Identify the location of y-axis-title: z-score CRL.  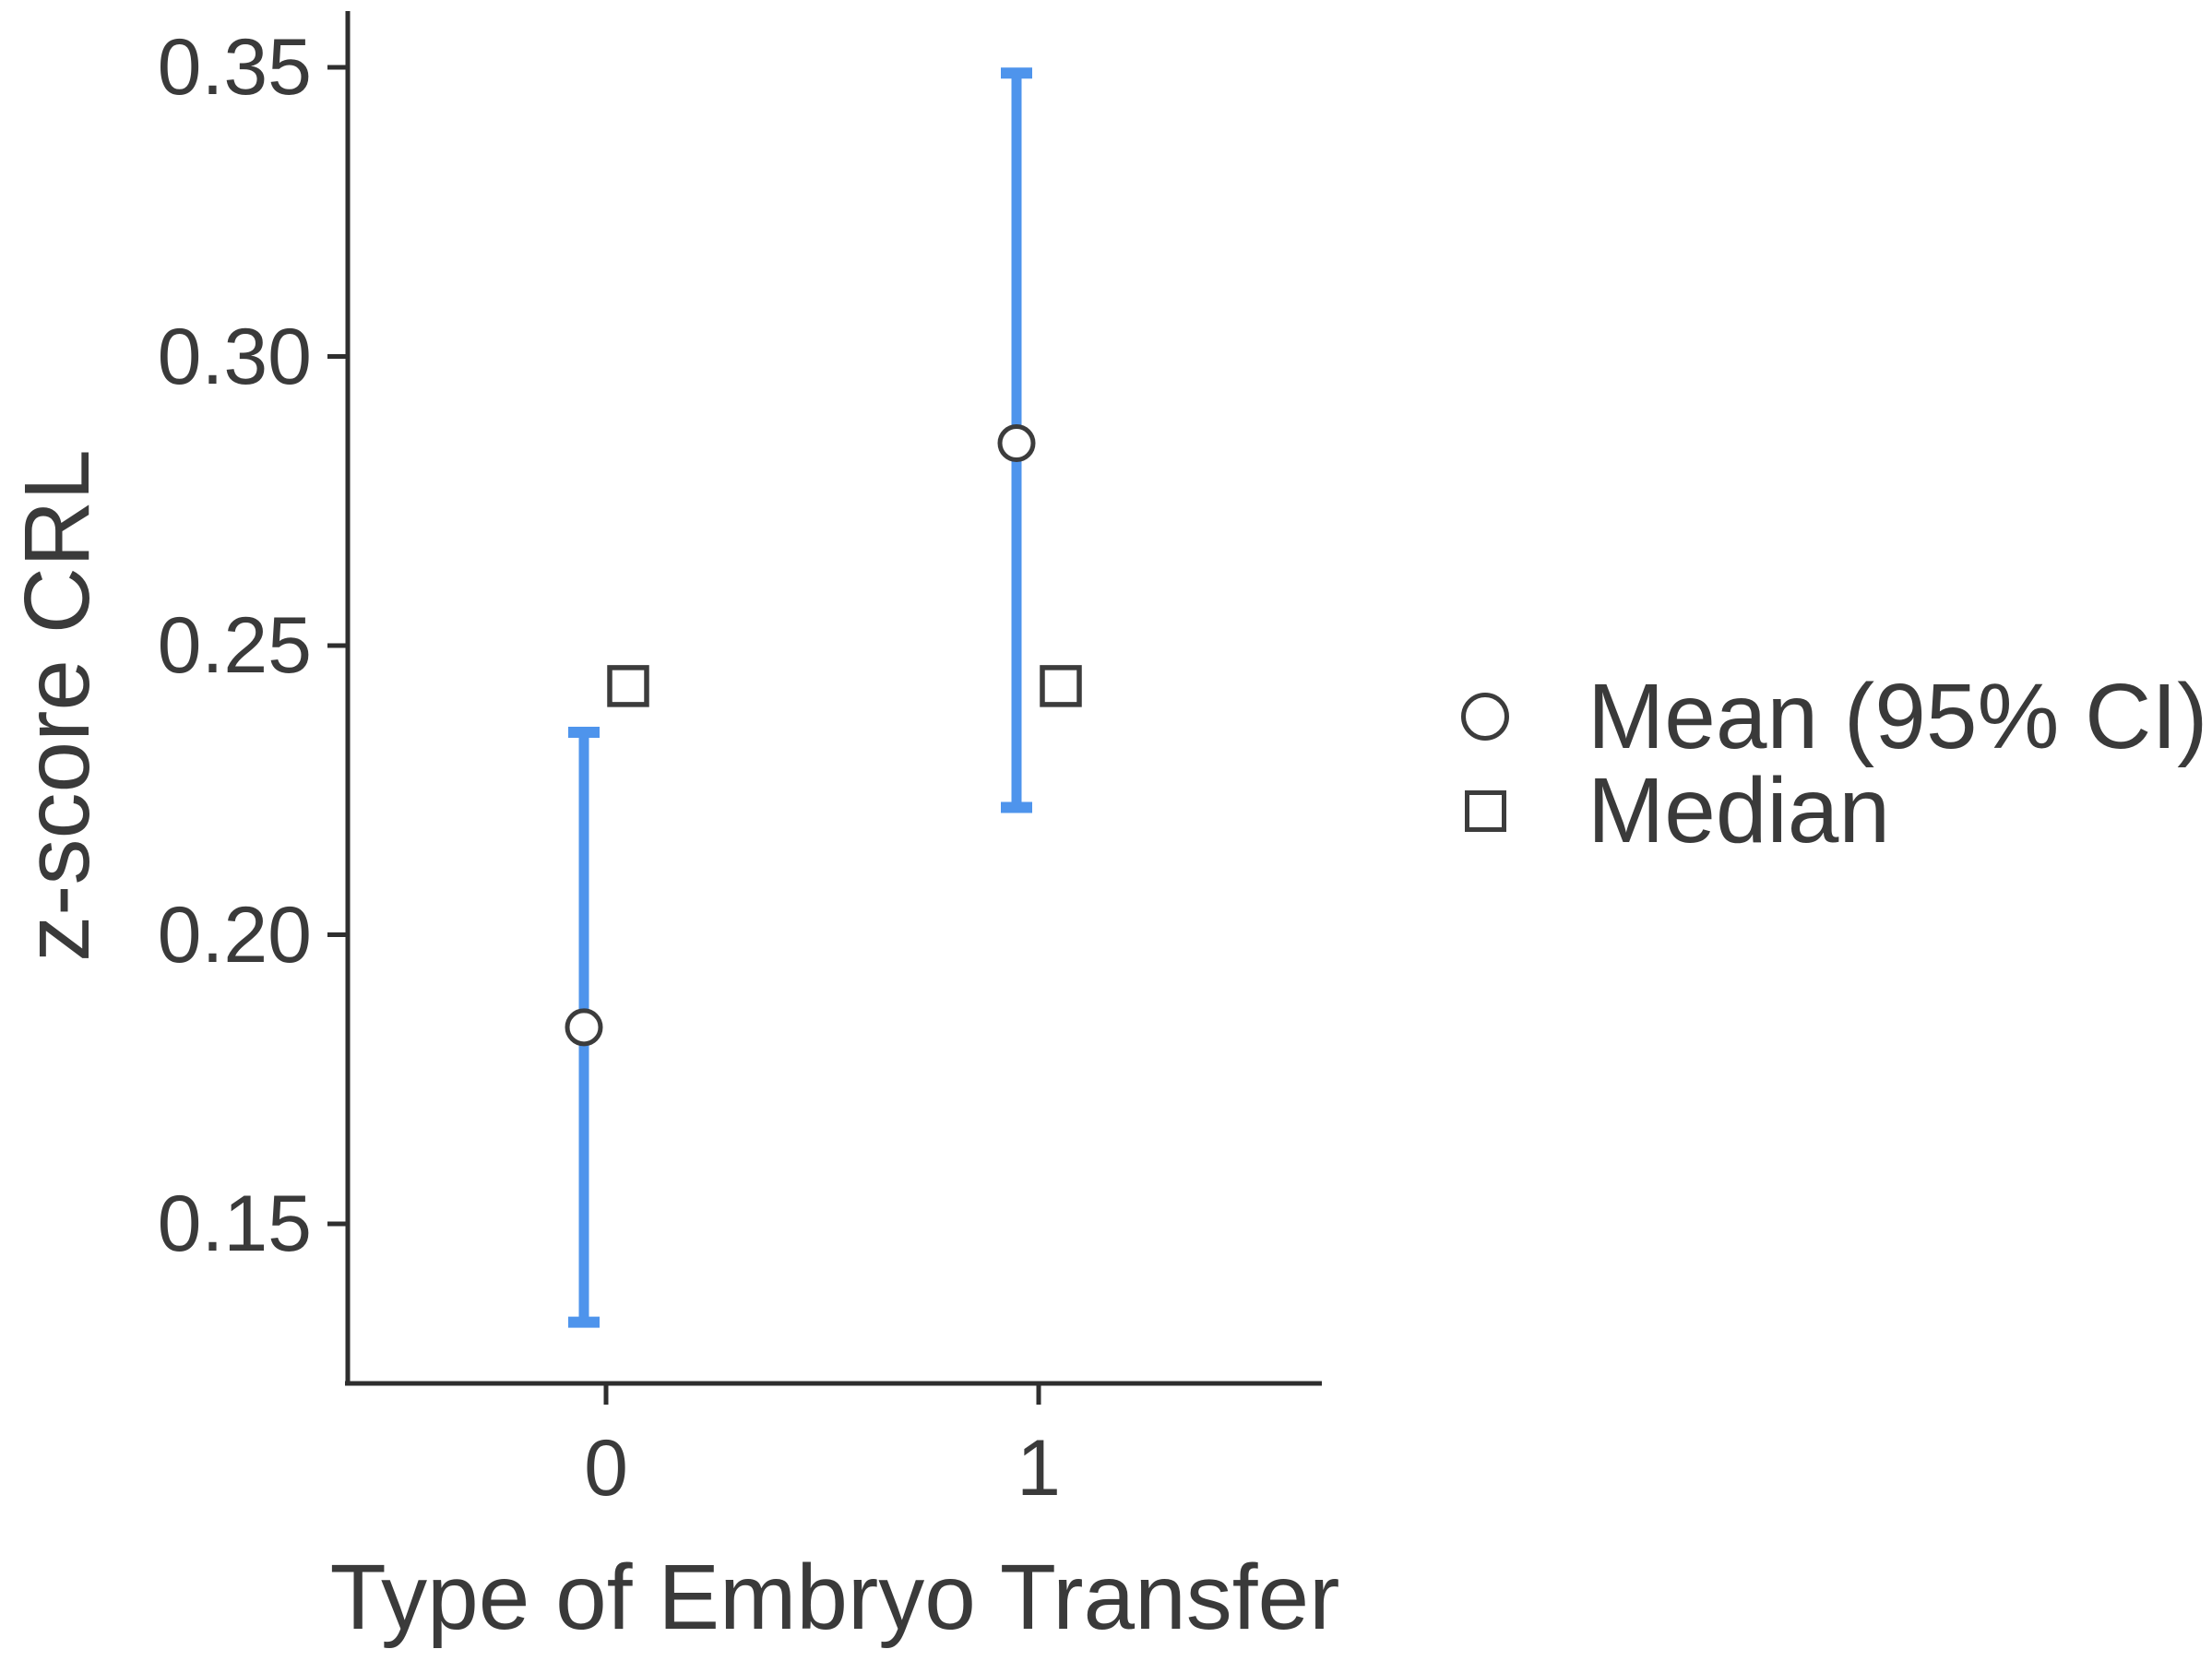
(57, 705).